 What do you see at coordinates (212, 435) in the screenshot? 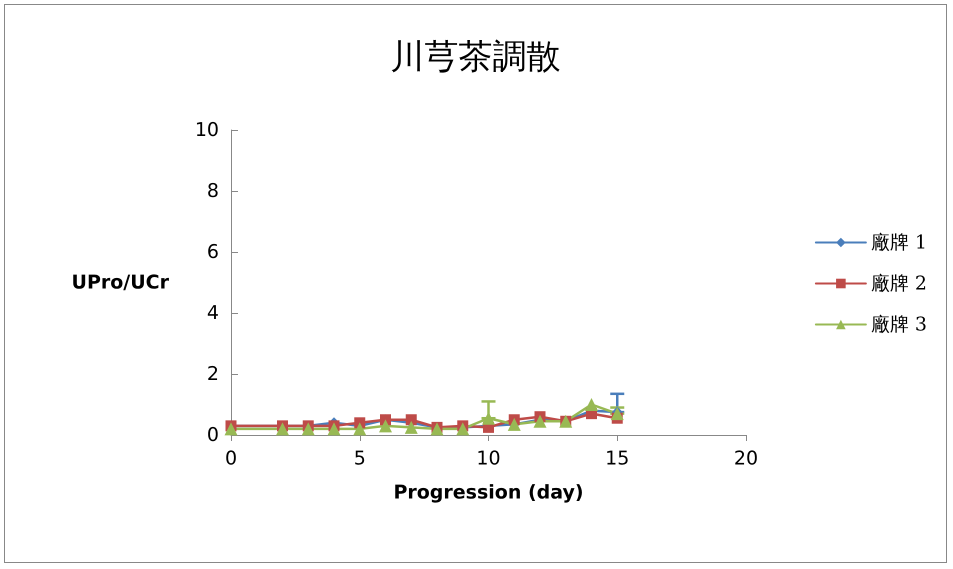
I see `y-tick-label: 0` at bounding box center [212, 435].